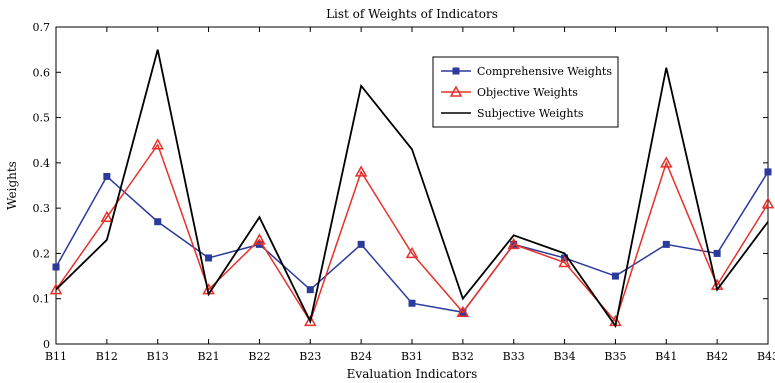 The image size is (775, 383). I want to click on x-tick-label: B23, so click(310, 356).